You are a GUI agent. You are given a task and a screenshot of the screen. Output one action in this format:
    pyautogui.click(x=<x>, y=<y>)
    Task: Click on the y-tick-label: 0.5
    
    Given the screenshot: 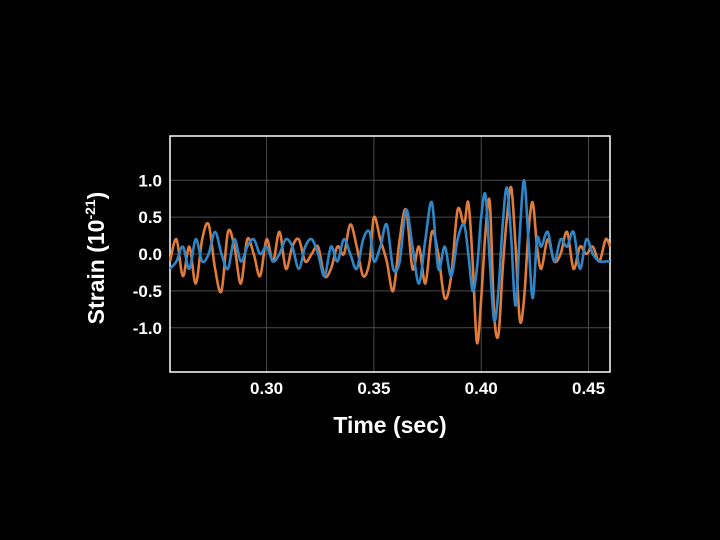 What is the action you would take?
    pyautogui.click(x=150, y=217)
    